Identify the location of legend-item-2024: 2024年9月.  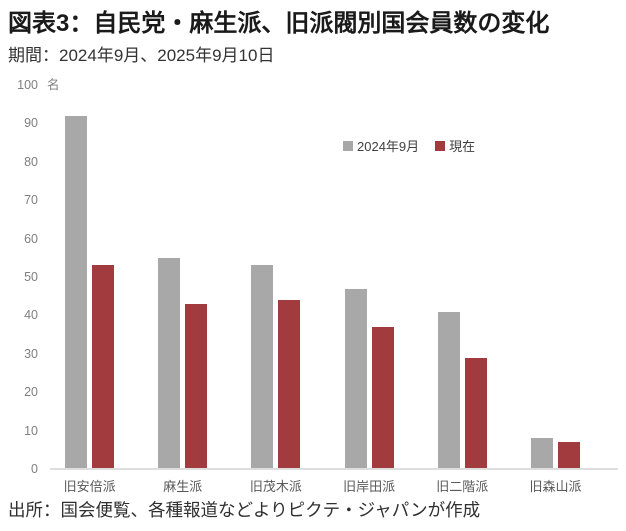
(381, 145).